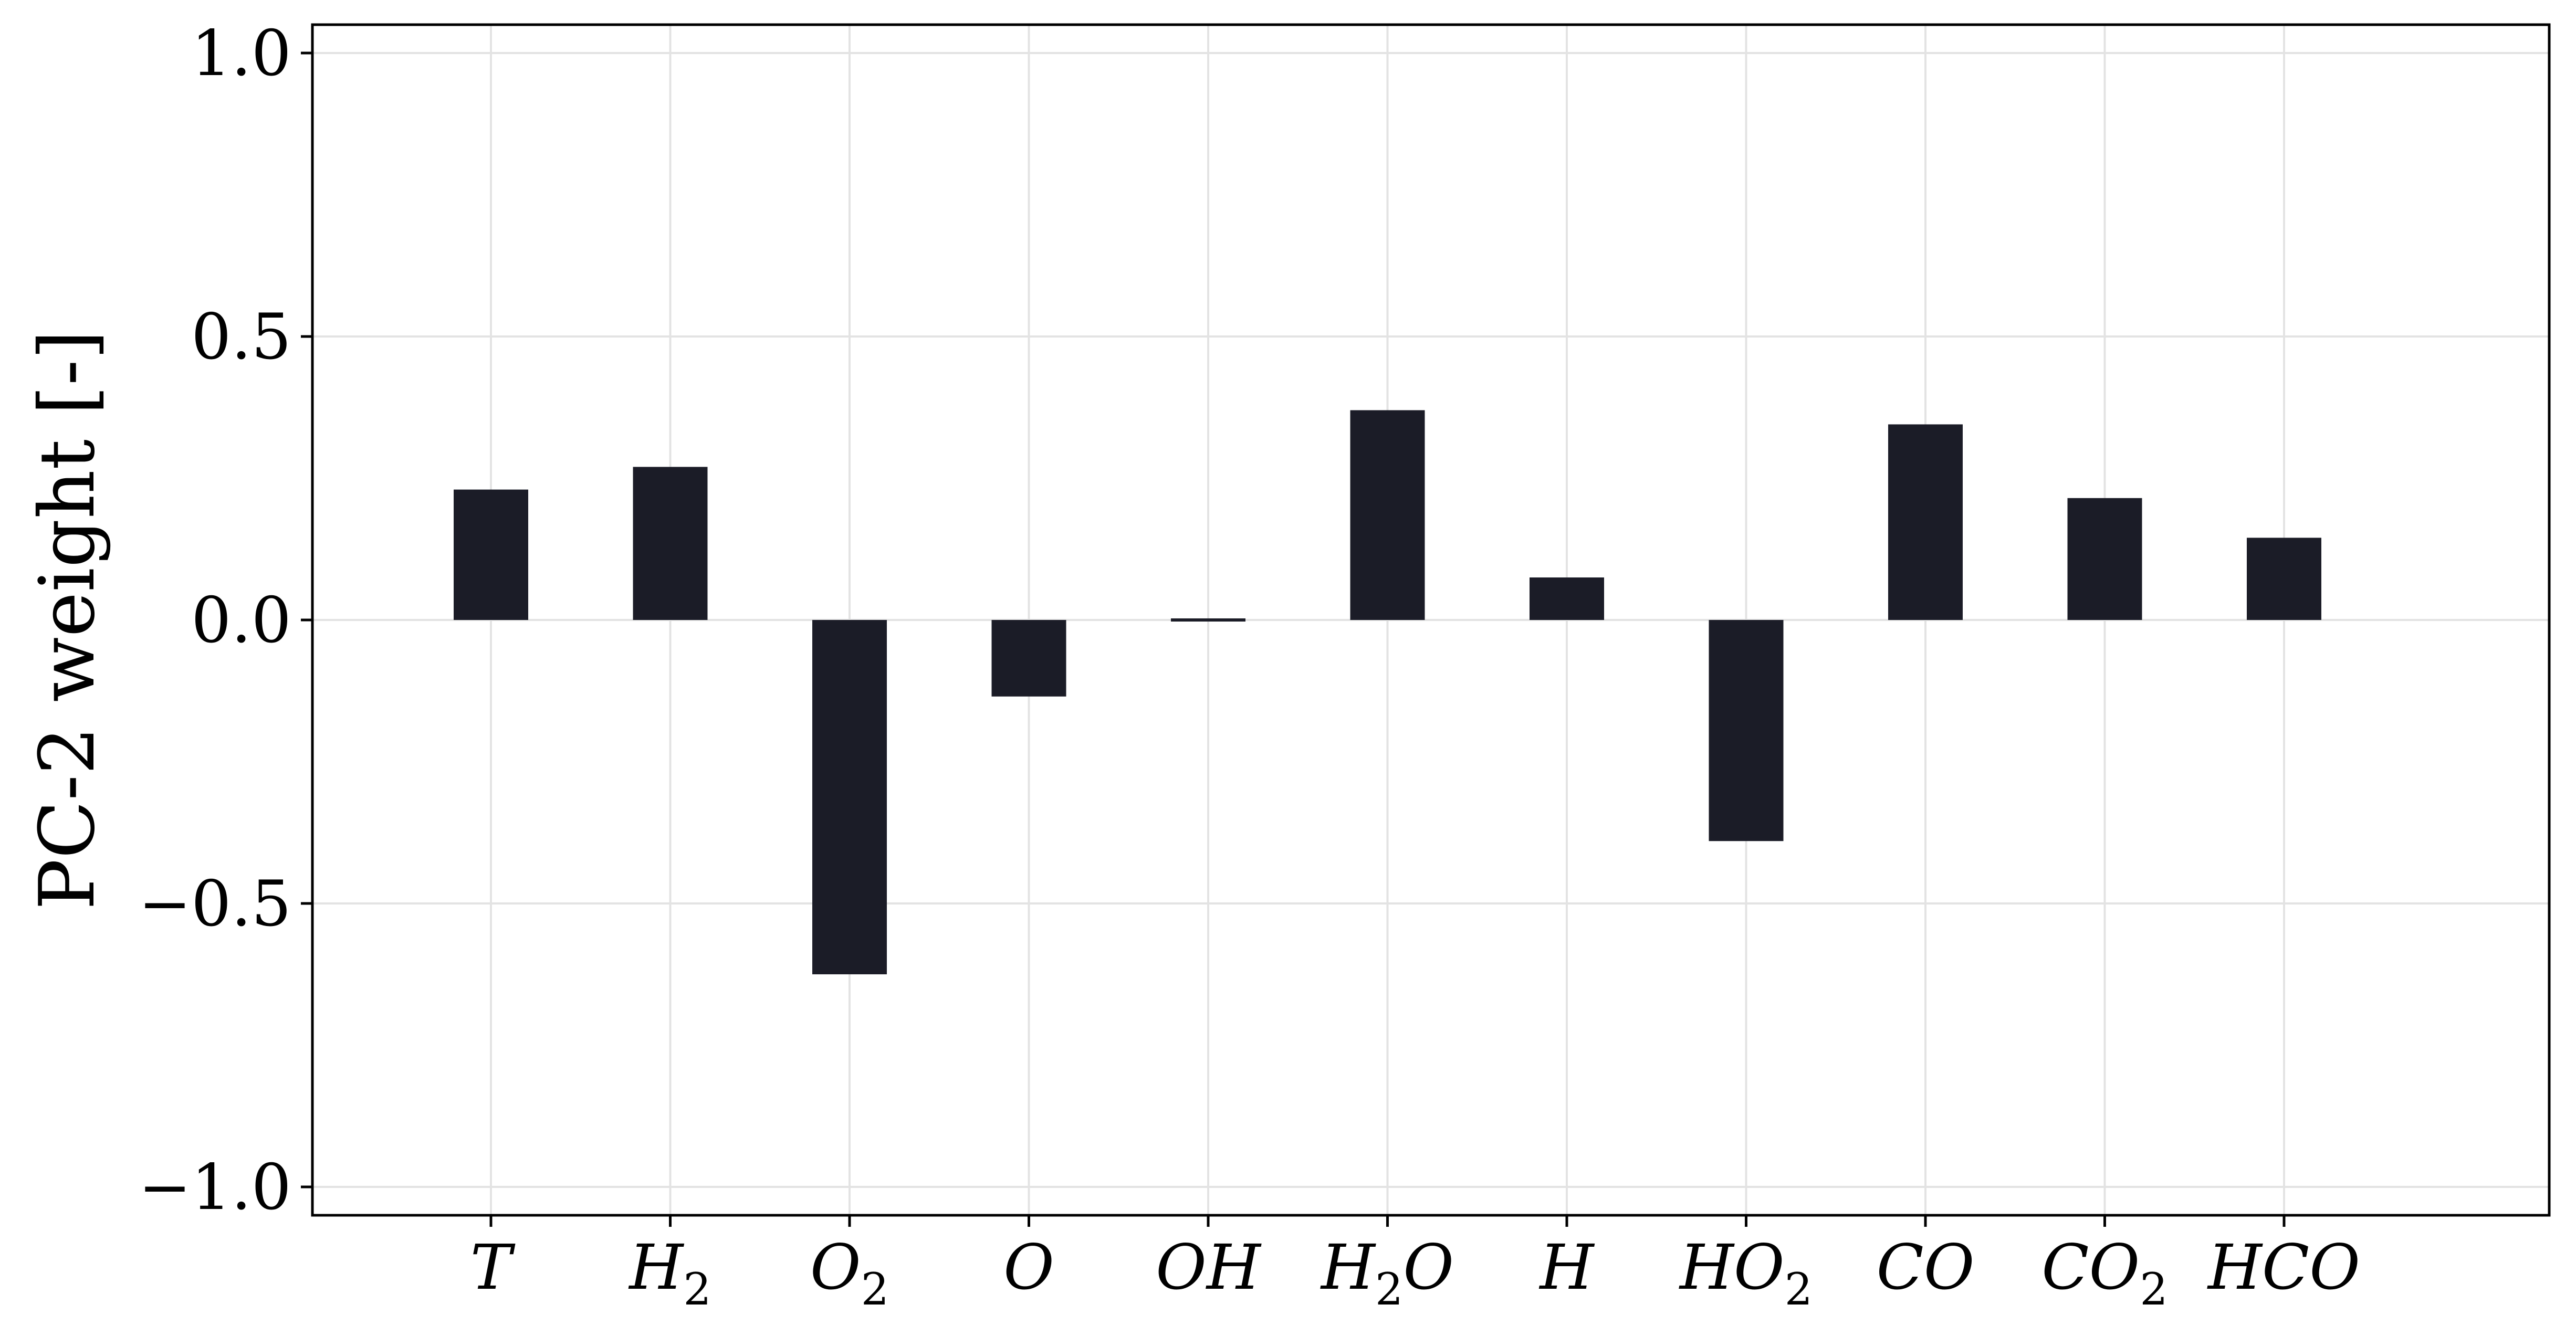 This screenshot has height=1336, width=2576. I want to click on y-tick-label: 1.0, so click(241, 53).